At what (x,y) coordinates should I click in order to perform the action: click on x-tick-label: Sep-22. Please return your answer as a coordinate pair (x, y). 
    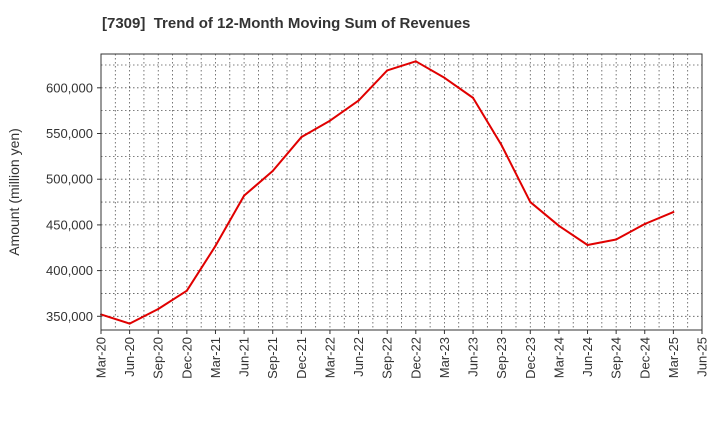
    Looking at the image, I should click on (387, 358).